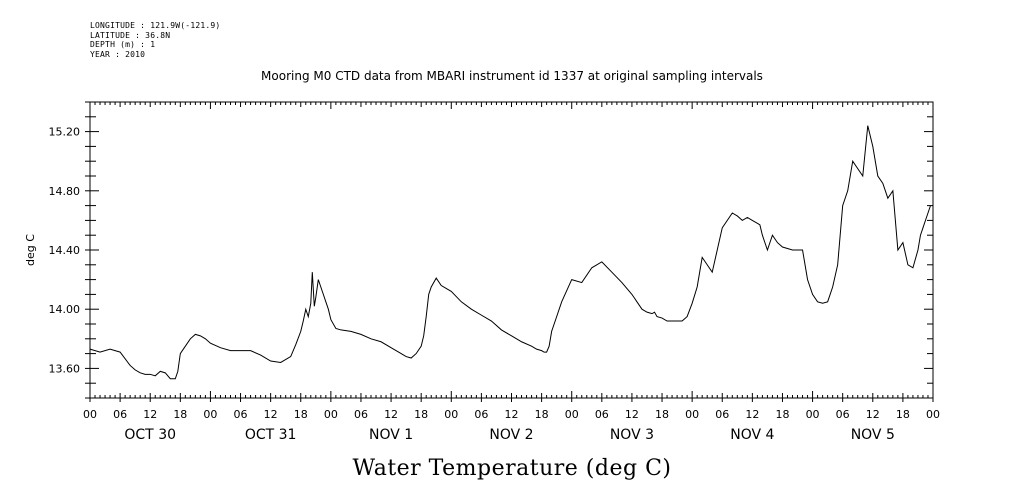  What do you see at coordinates (65, 132) in the screenshot?
I see `y-tick-label: 15.20` at bounding box center [65, 132].